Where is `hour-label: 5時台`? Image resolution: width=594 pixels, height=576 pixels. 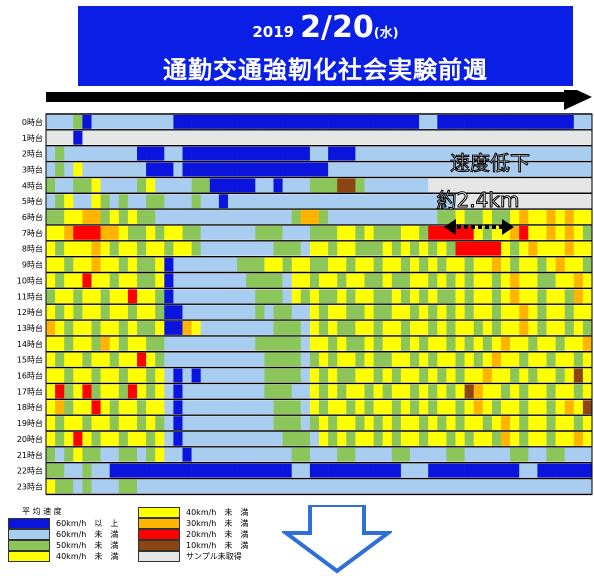
hour-label: 5時台 is located at coordinates (32, 201).